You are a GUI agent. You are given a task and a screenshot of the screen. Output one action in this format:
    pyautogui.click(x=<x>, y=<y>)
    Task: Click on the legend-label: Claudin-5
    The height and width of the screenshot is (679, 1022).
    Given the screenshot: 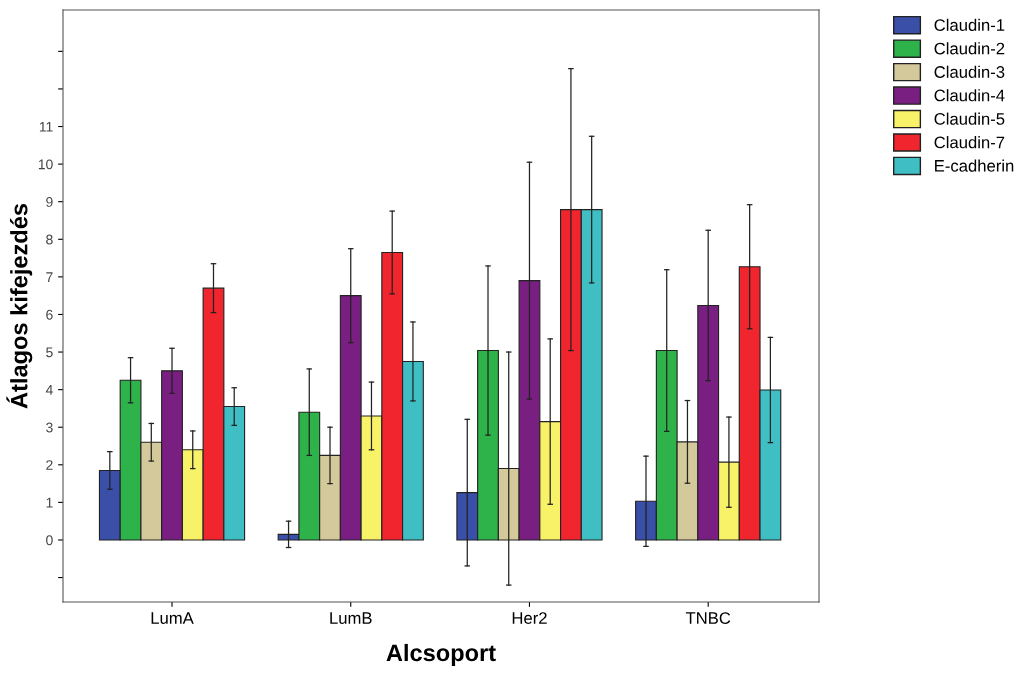 What is the action you would take?
    pyautogui.click(x=969, y=118)
    